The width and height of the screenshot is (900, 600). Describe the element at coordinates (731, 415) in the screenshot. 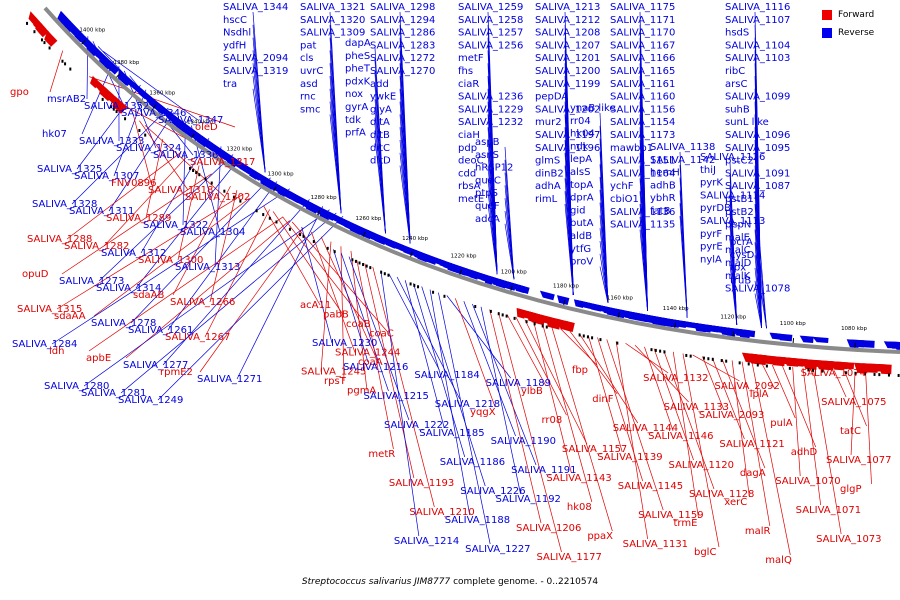

I see `gene-label: SALIVA_2093` at that location.